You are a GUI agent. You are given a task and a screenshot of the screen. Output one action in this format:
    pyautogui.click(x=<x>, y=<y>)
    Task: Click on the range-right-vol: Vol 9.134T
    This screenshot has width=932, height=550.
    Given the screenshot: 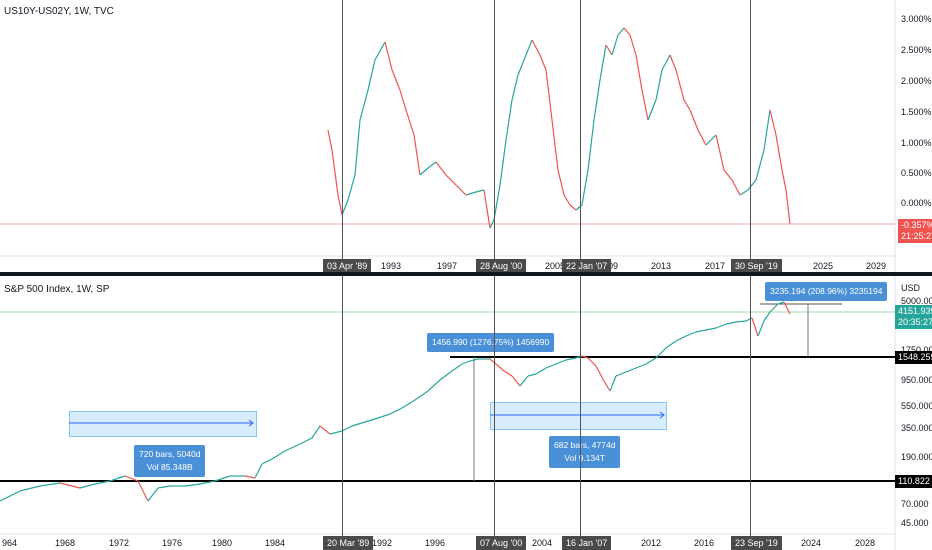 What is the action you would take?
    pyautogui.click(x=585, y=458)
    